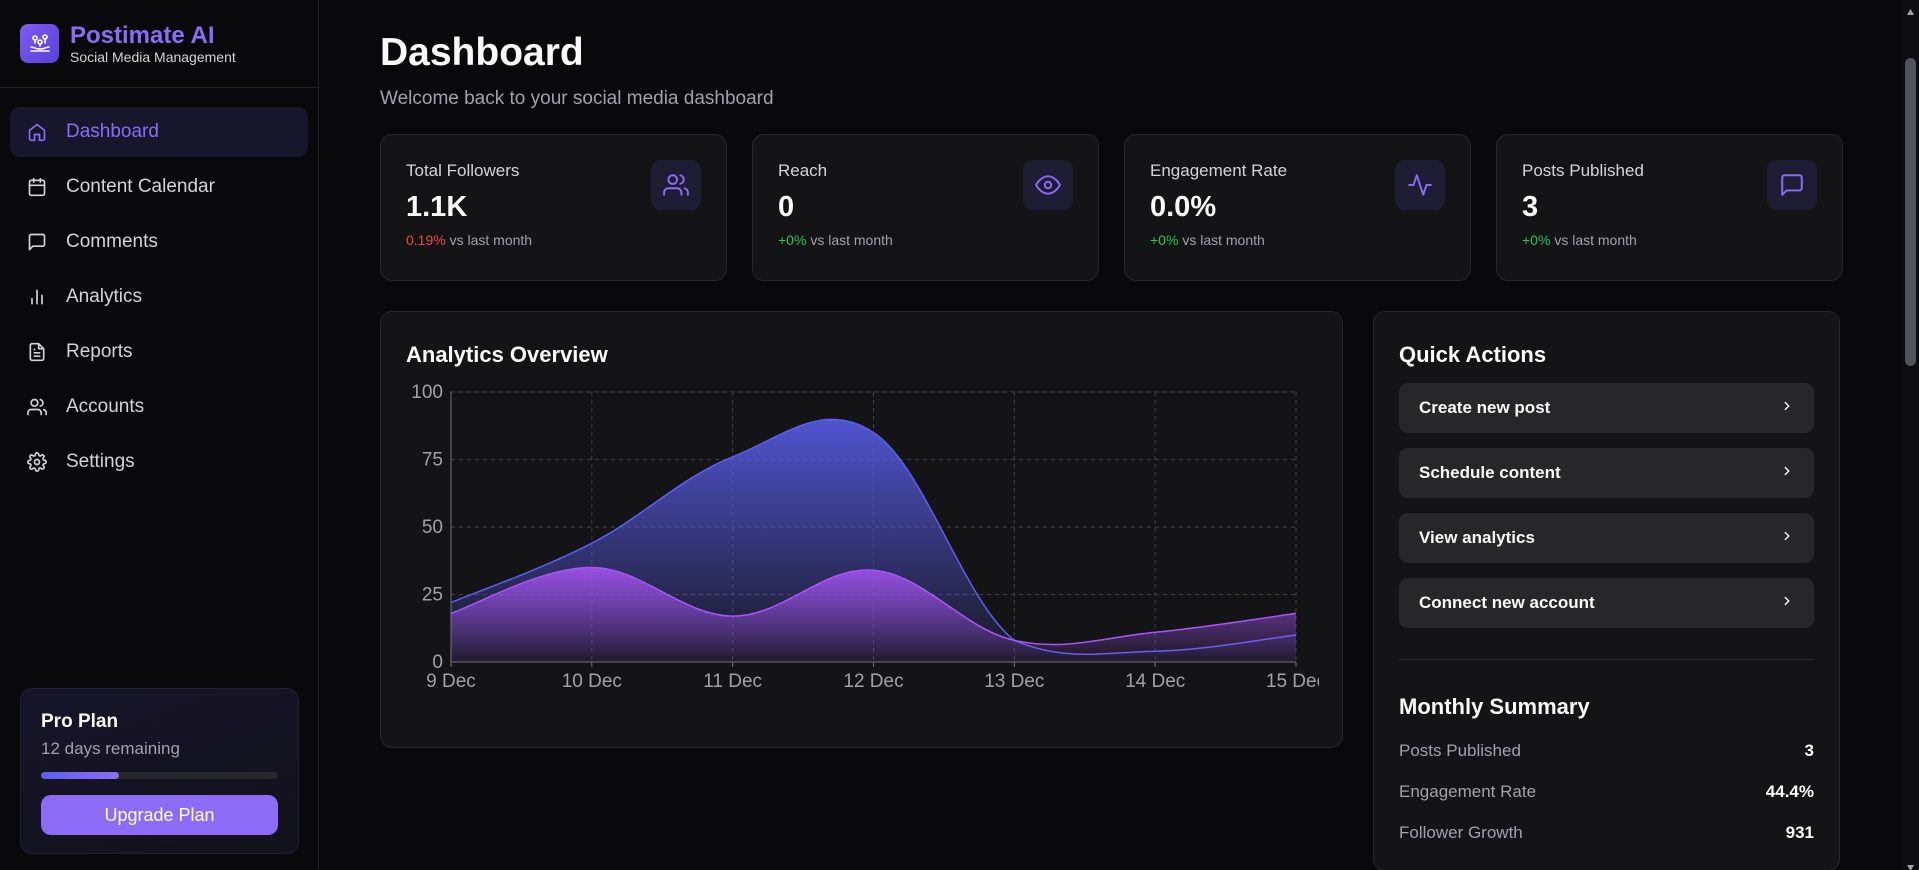 This screenshot has height=870, width=1919. What do you see at coordinates (1292, 681) in the screenshot?
I see `x-tick-label: 15 Dec` at bounding box center [1292, 681].